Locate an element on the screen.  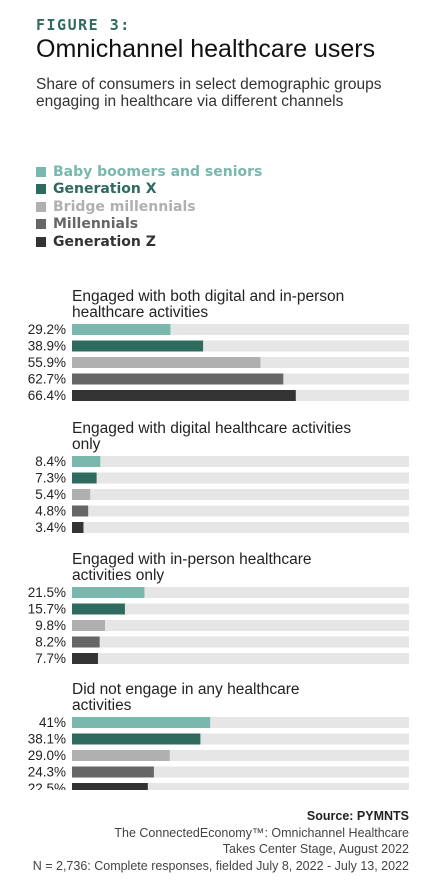
legend-item-bridge-millennials: Bridge millennials is located at coordinates (149, 207).